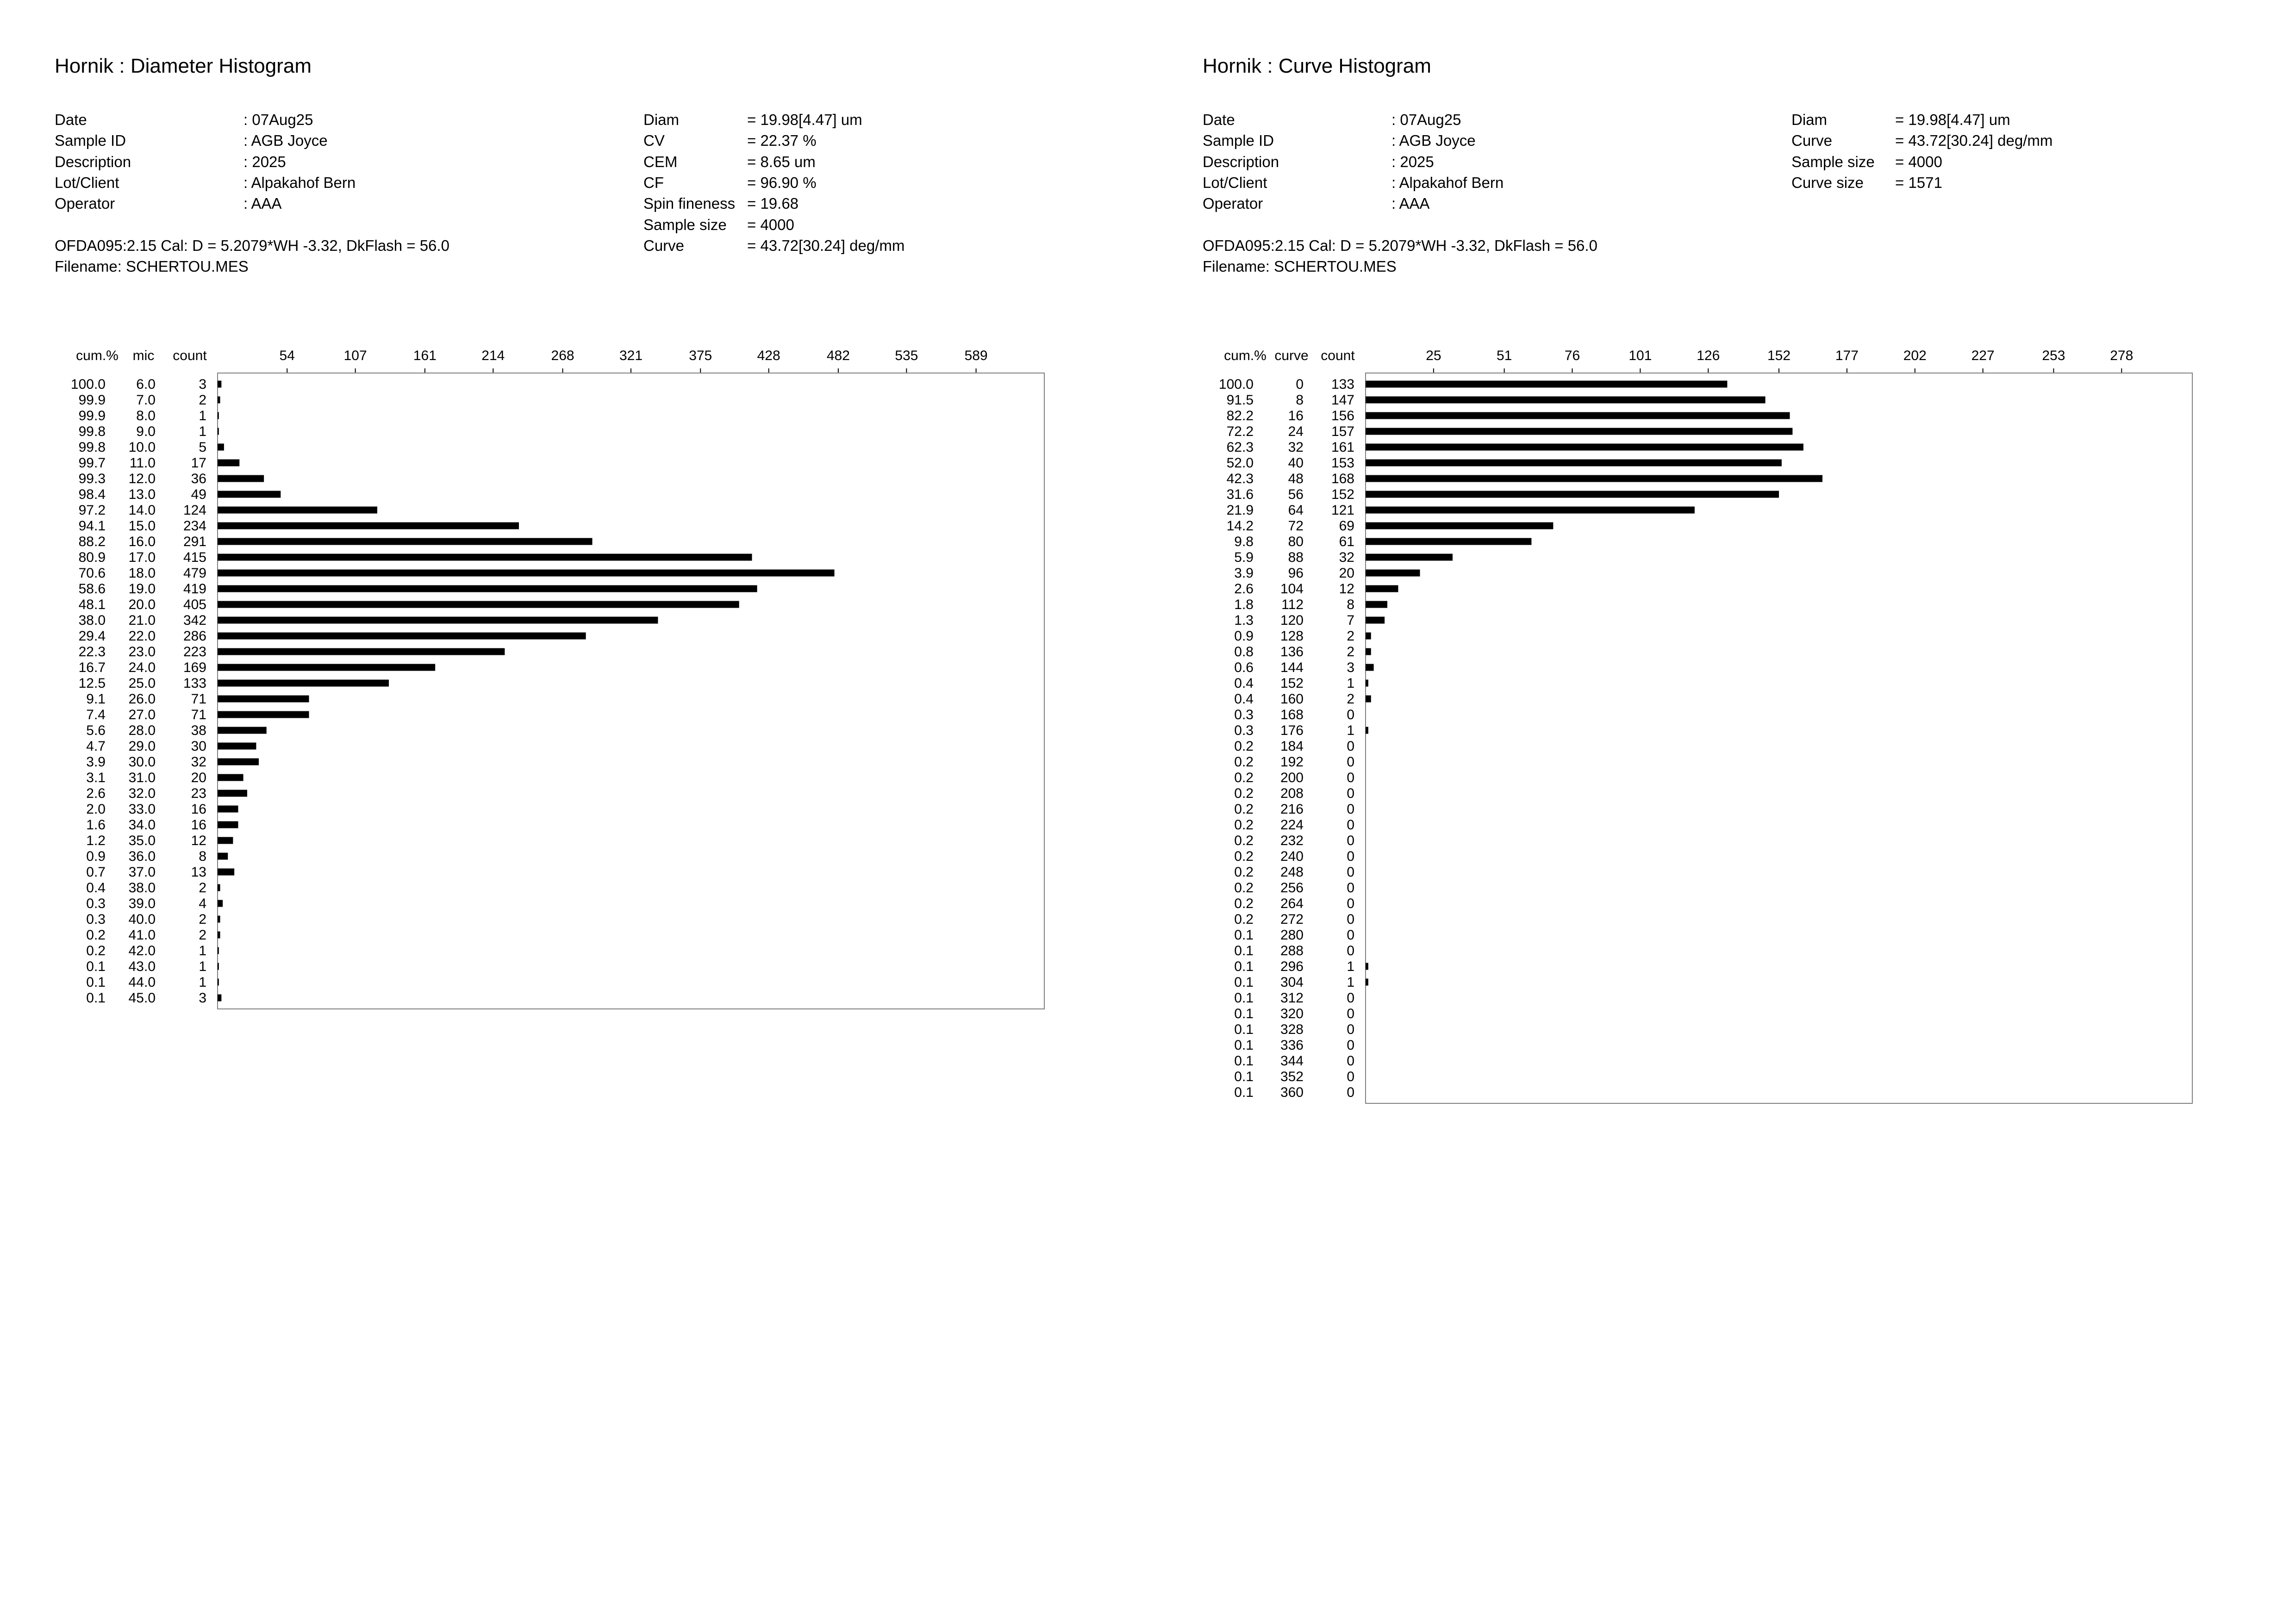 This screenshot has height=1624, width=2296. What do you see at coordinates (1240, 494) in the screenshot?
I see `cum-percent-label: 31.6` at bounding box center [1240, 494].